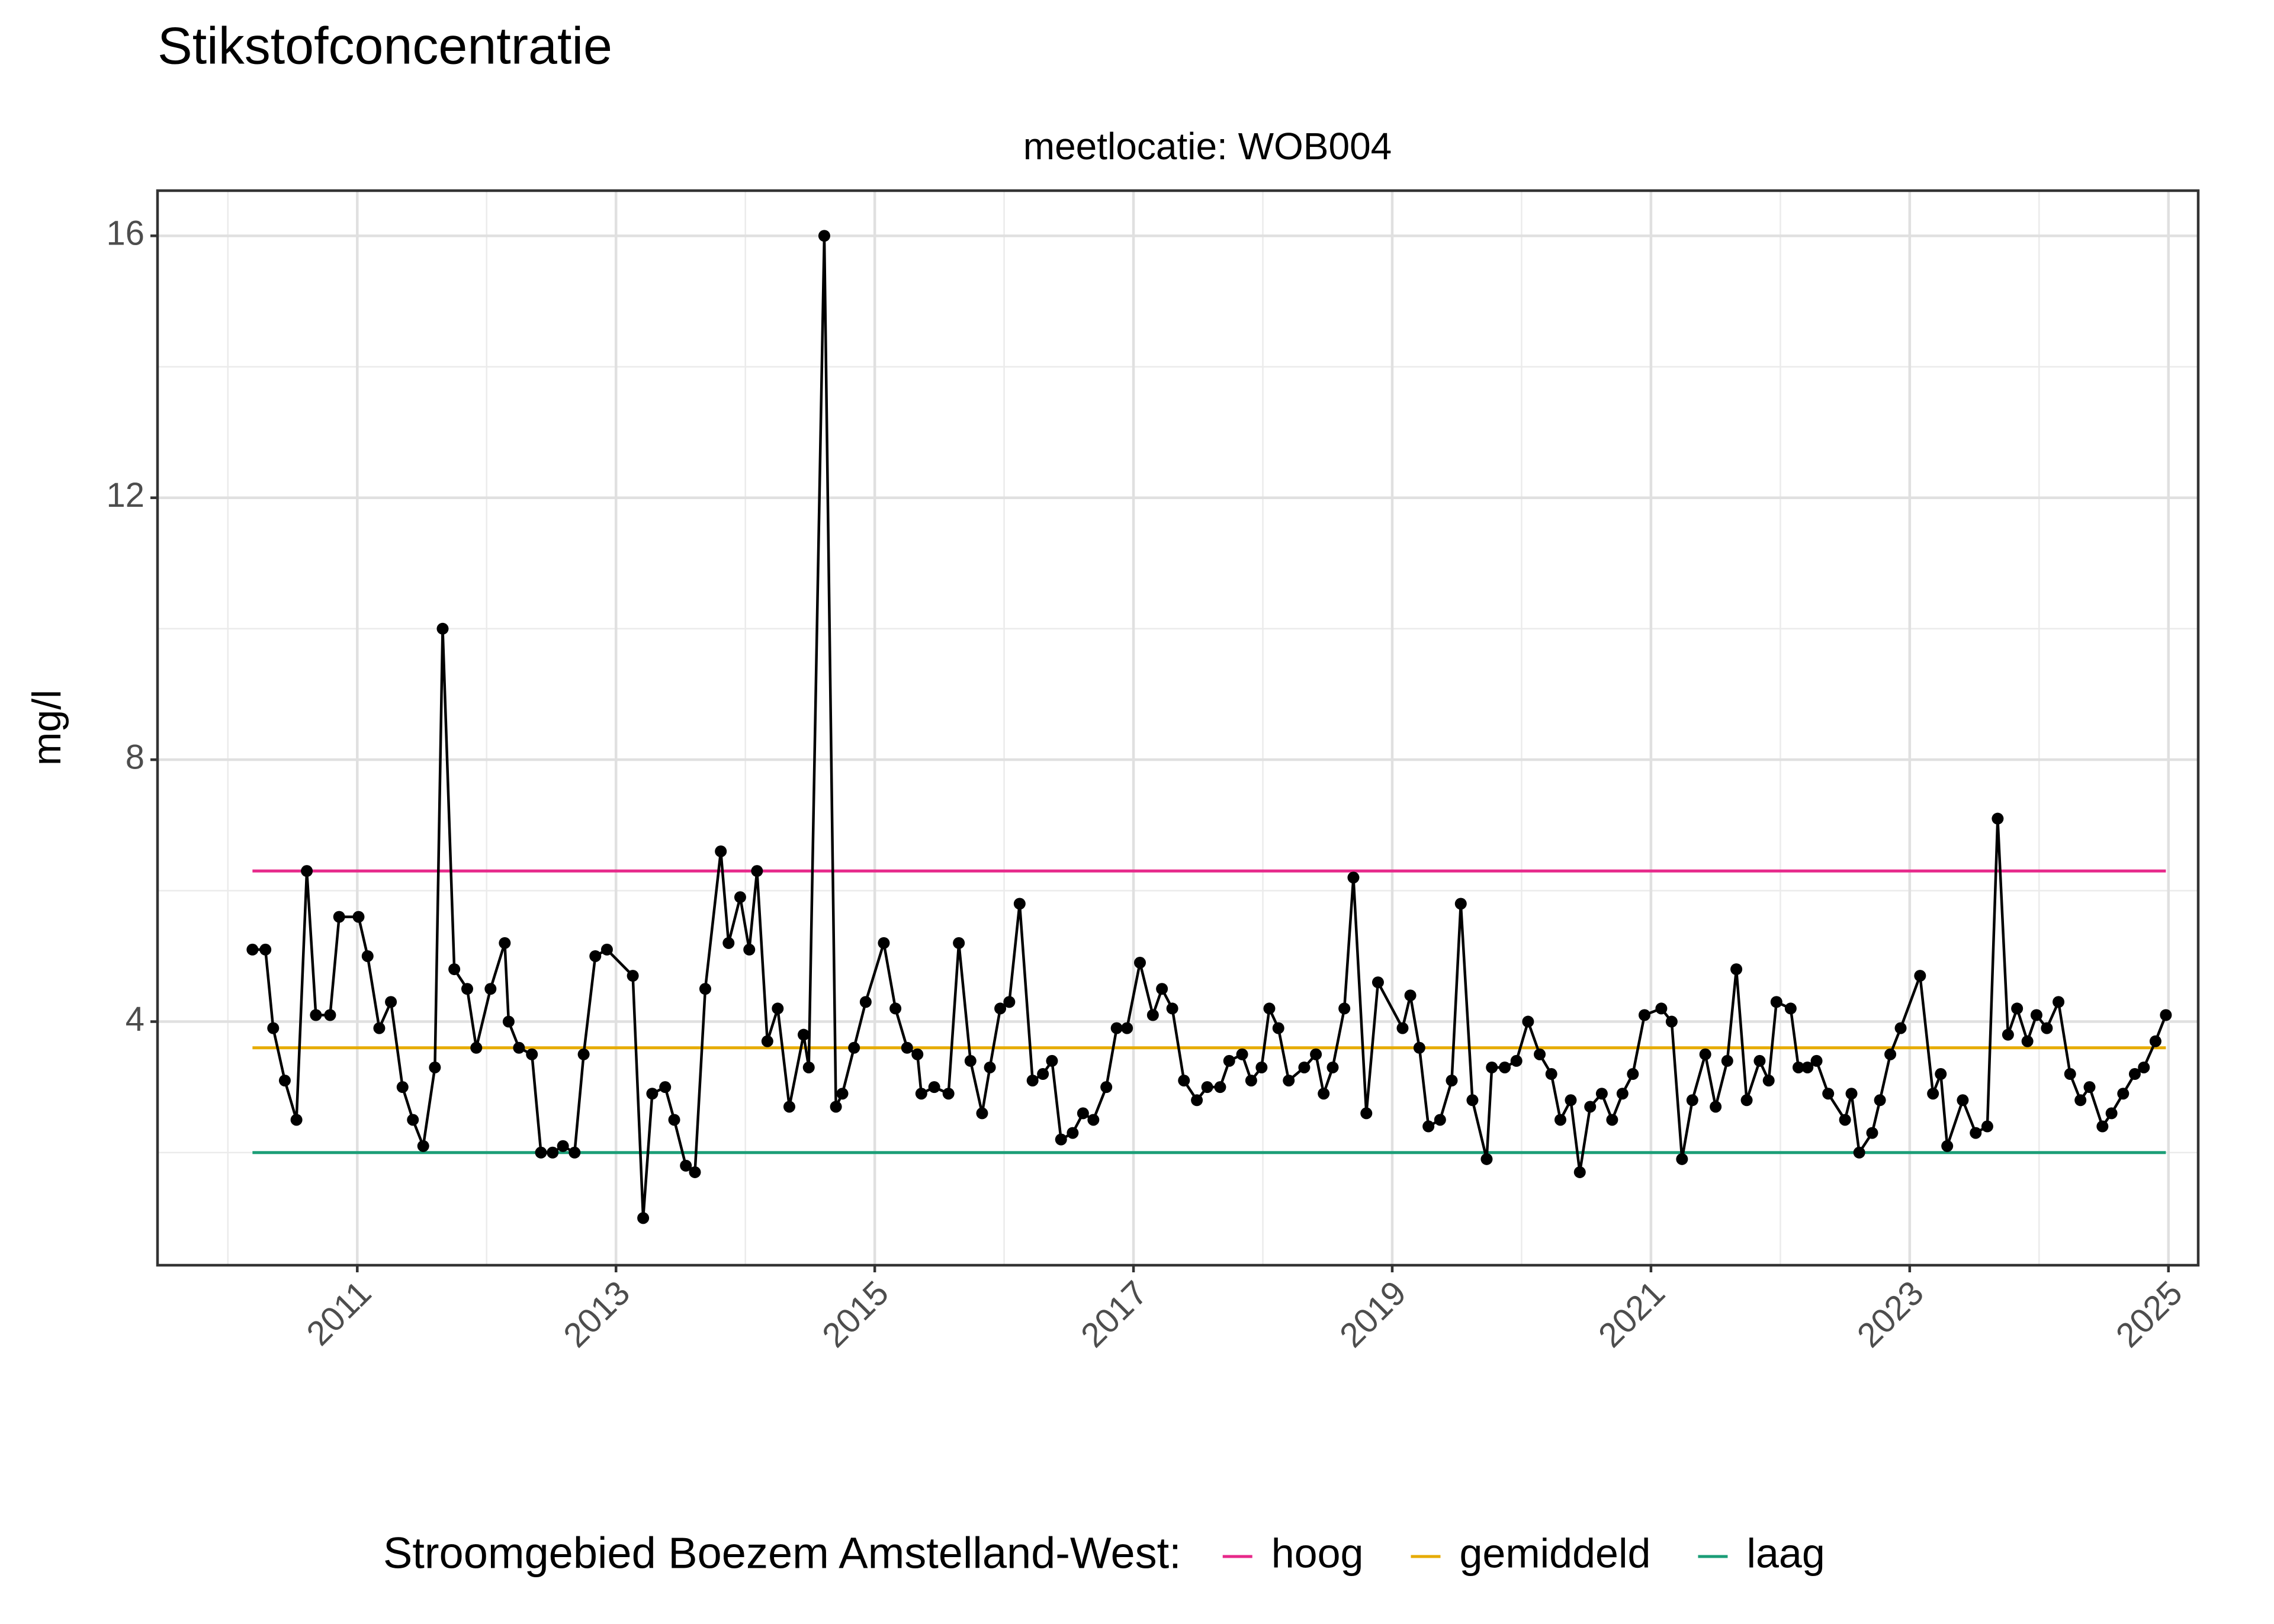 This screenshot has height=1624, width=2274. Describe the element at coordinates (385, 45) in the screenshot. I see `chart-title: Stikstofconcentratie` at that location.